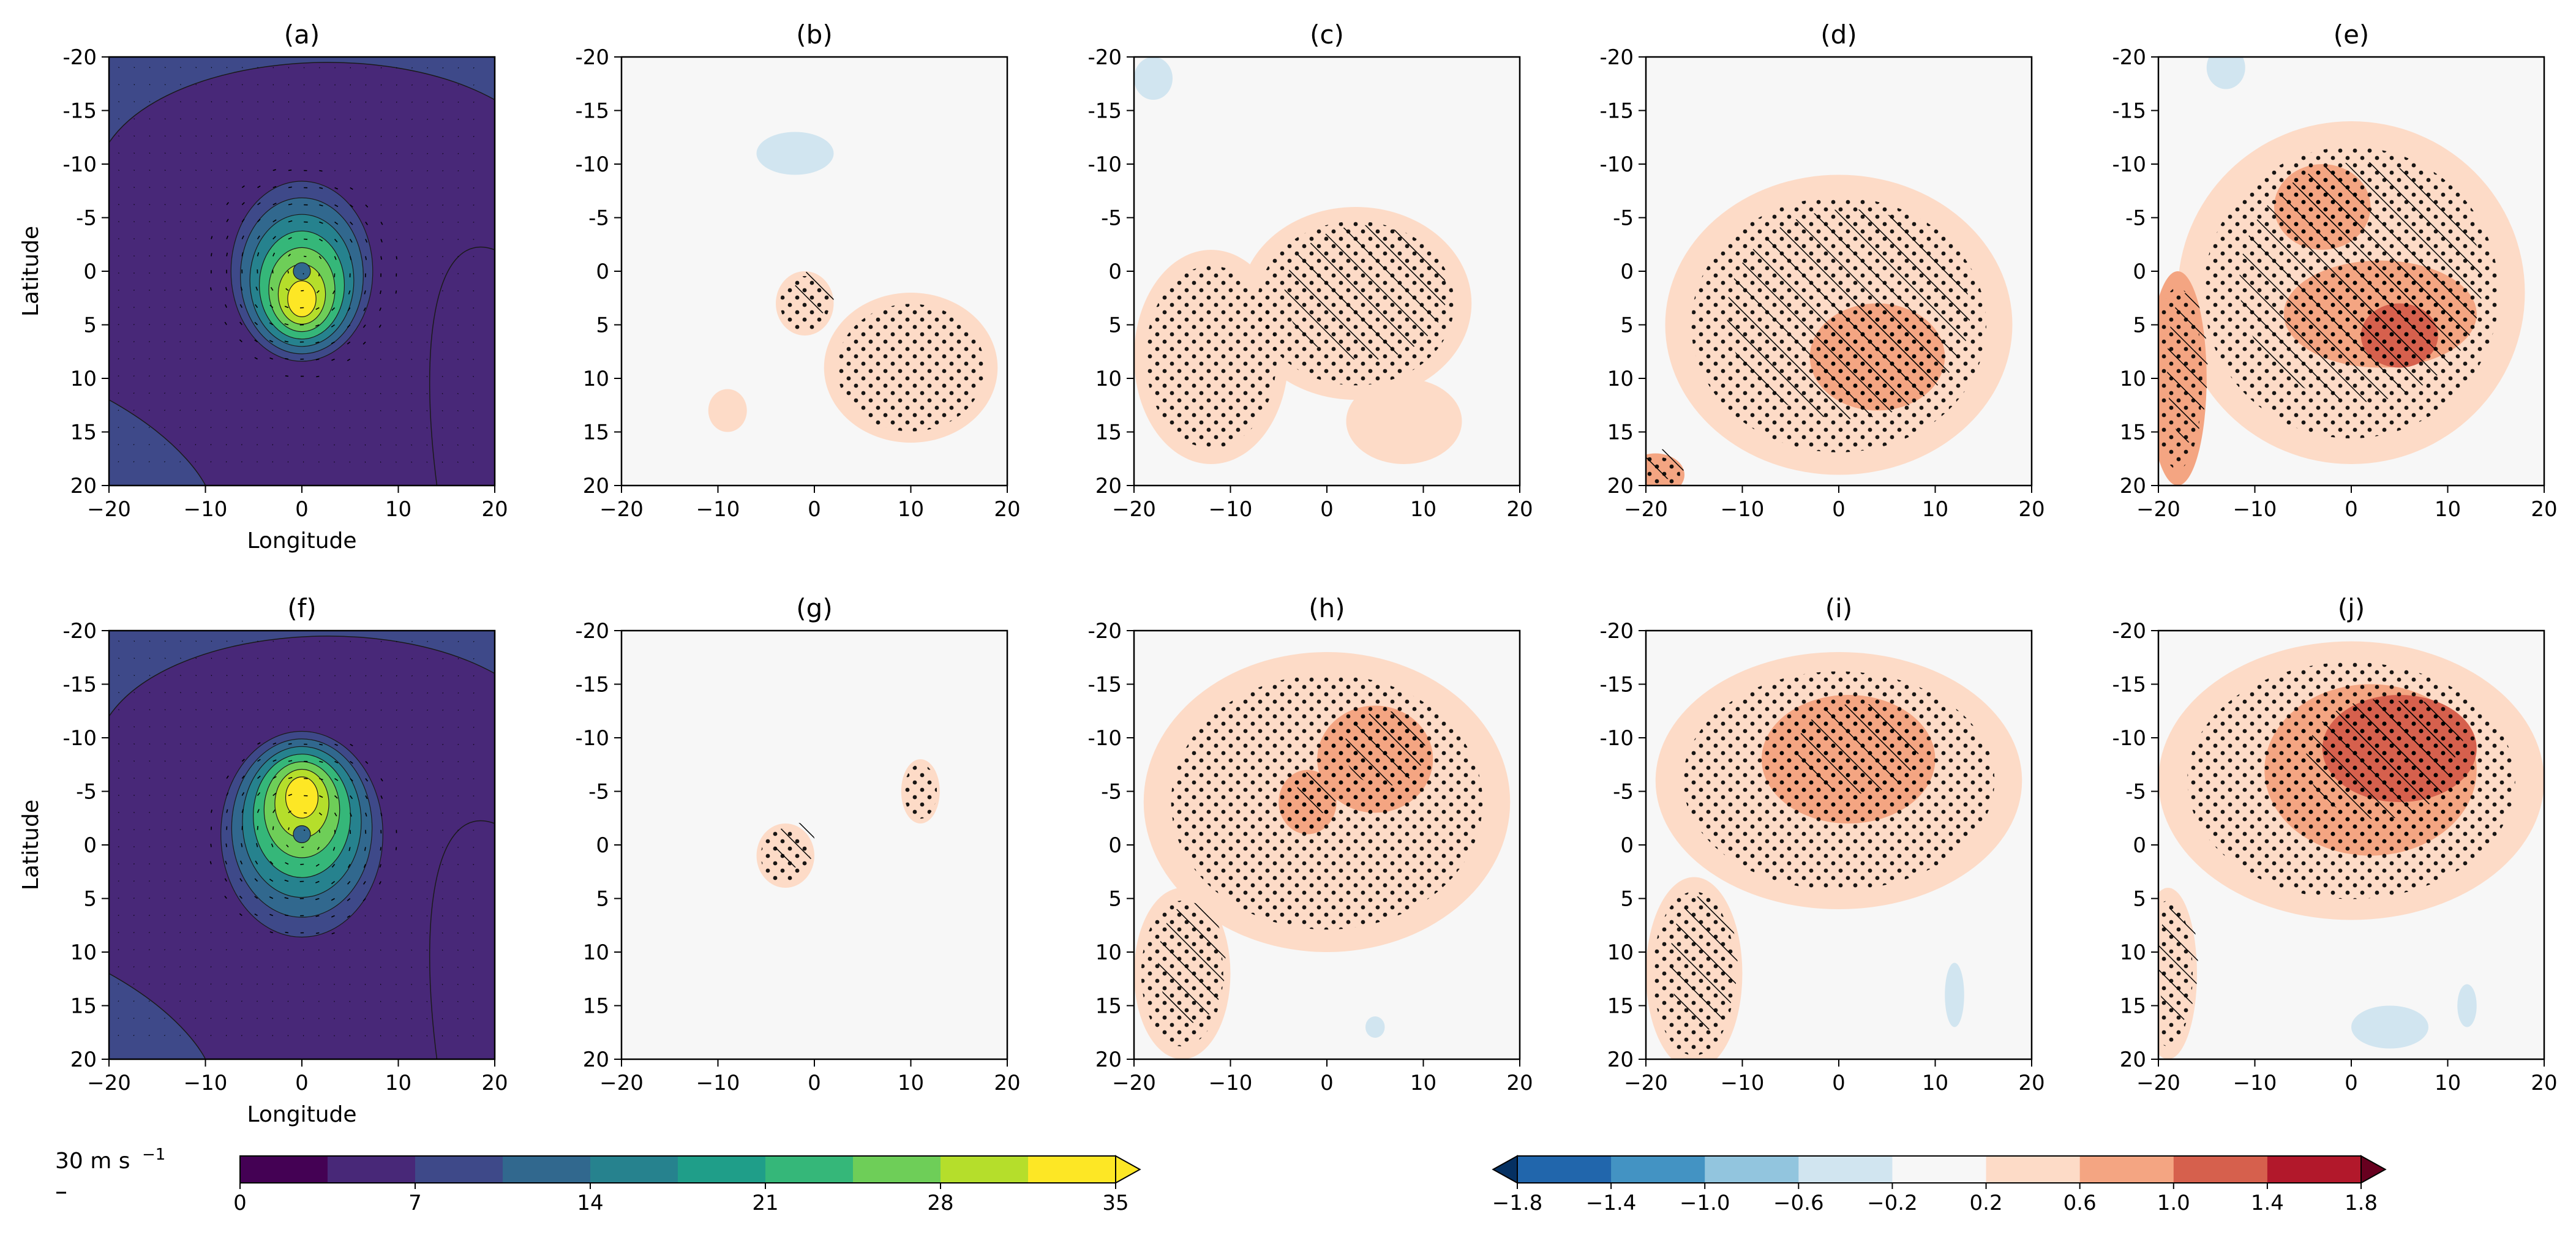 This screenshot has height=1238, width=2576. What do you see at coordinates (1646, 1083) in the screenshot?
I see `x-tick-label: −20` at bounding box center [1646, 1083].